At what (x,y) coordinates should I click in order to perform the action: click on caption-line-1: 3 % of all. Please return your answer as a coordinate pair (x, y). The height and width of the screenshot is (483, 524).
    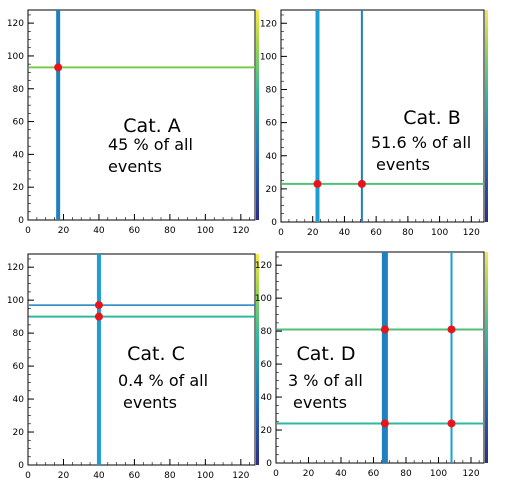
    Looking at the image, I should click on (325, 380).